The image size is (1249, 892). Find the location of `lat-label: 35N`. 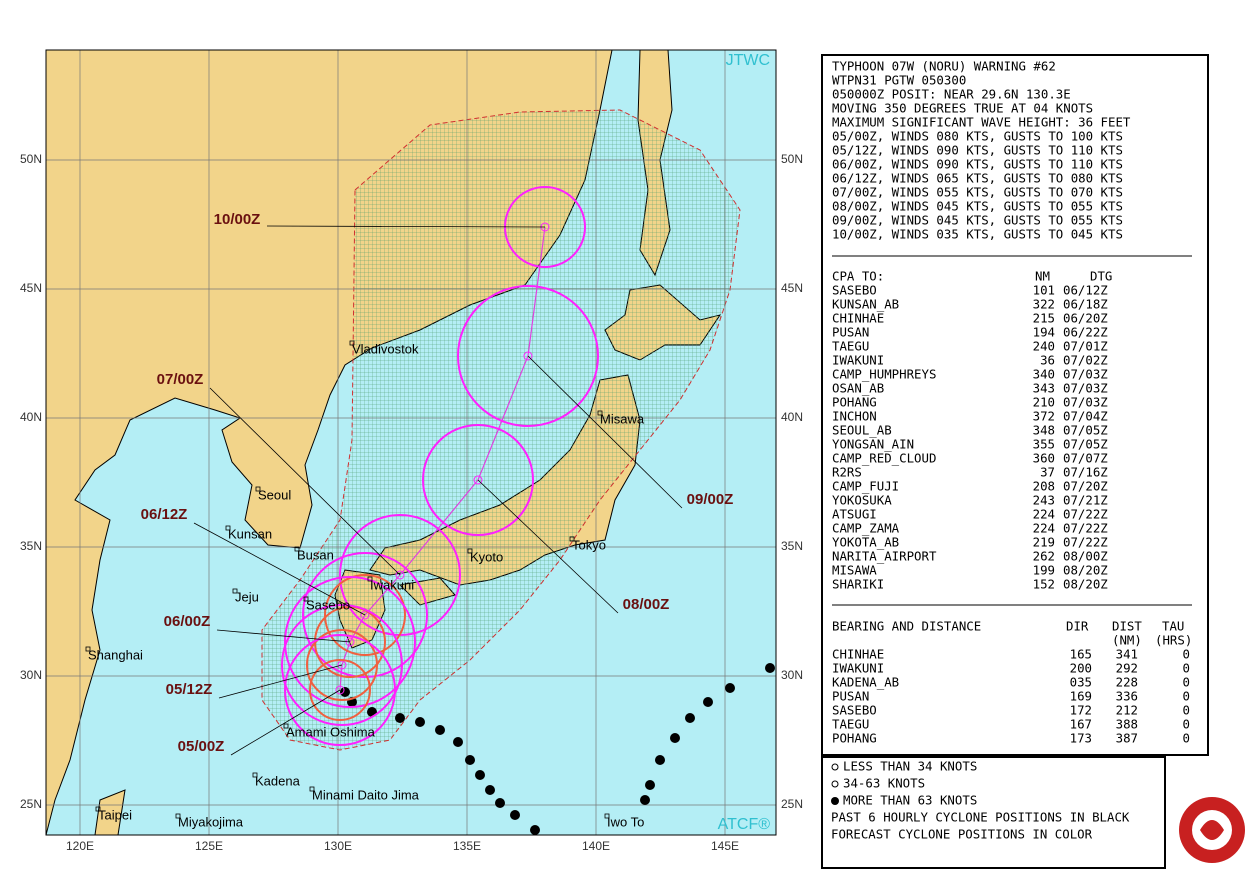

lat-label: 35N is located at coordinates (792, 546).